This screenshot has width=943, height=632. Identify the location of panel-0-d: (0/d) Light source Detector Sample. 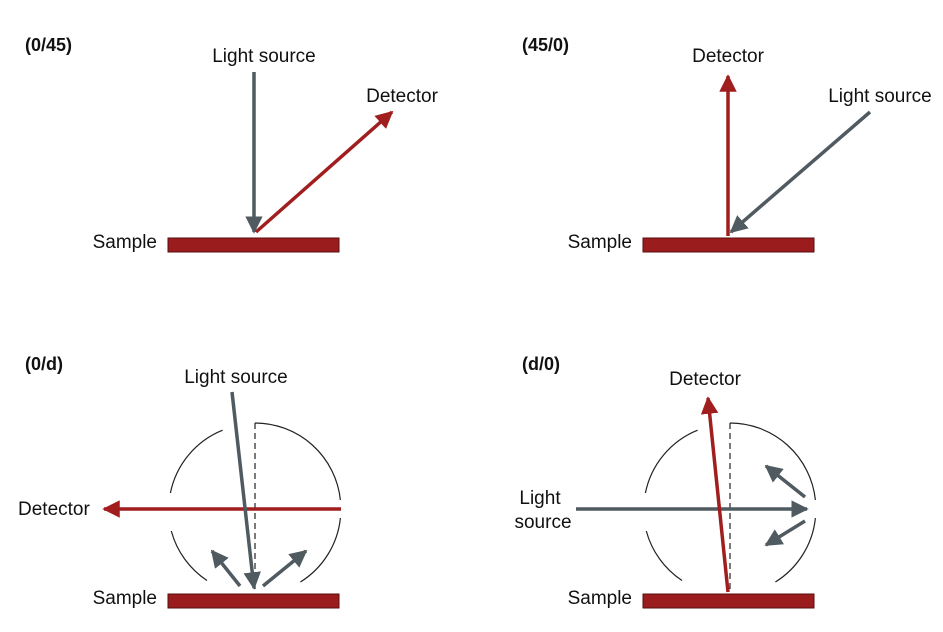
(179, 481).